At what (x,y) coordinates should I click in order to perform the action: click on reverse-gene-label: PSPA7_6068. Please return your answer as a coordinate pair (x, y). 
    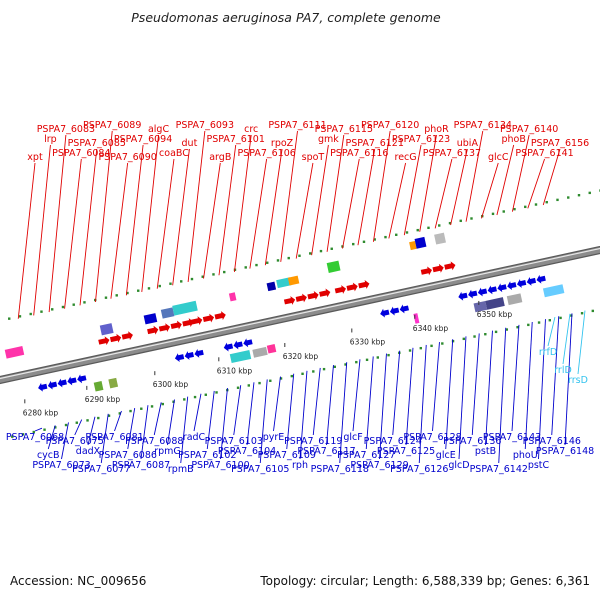
    Looking at the image, I should click on (35, 437).